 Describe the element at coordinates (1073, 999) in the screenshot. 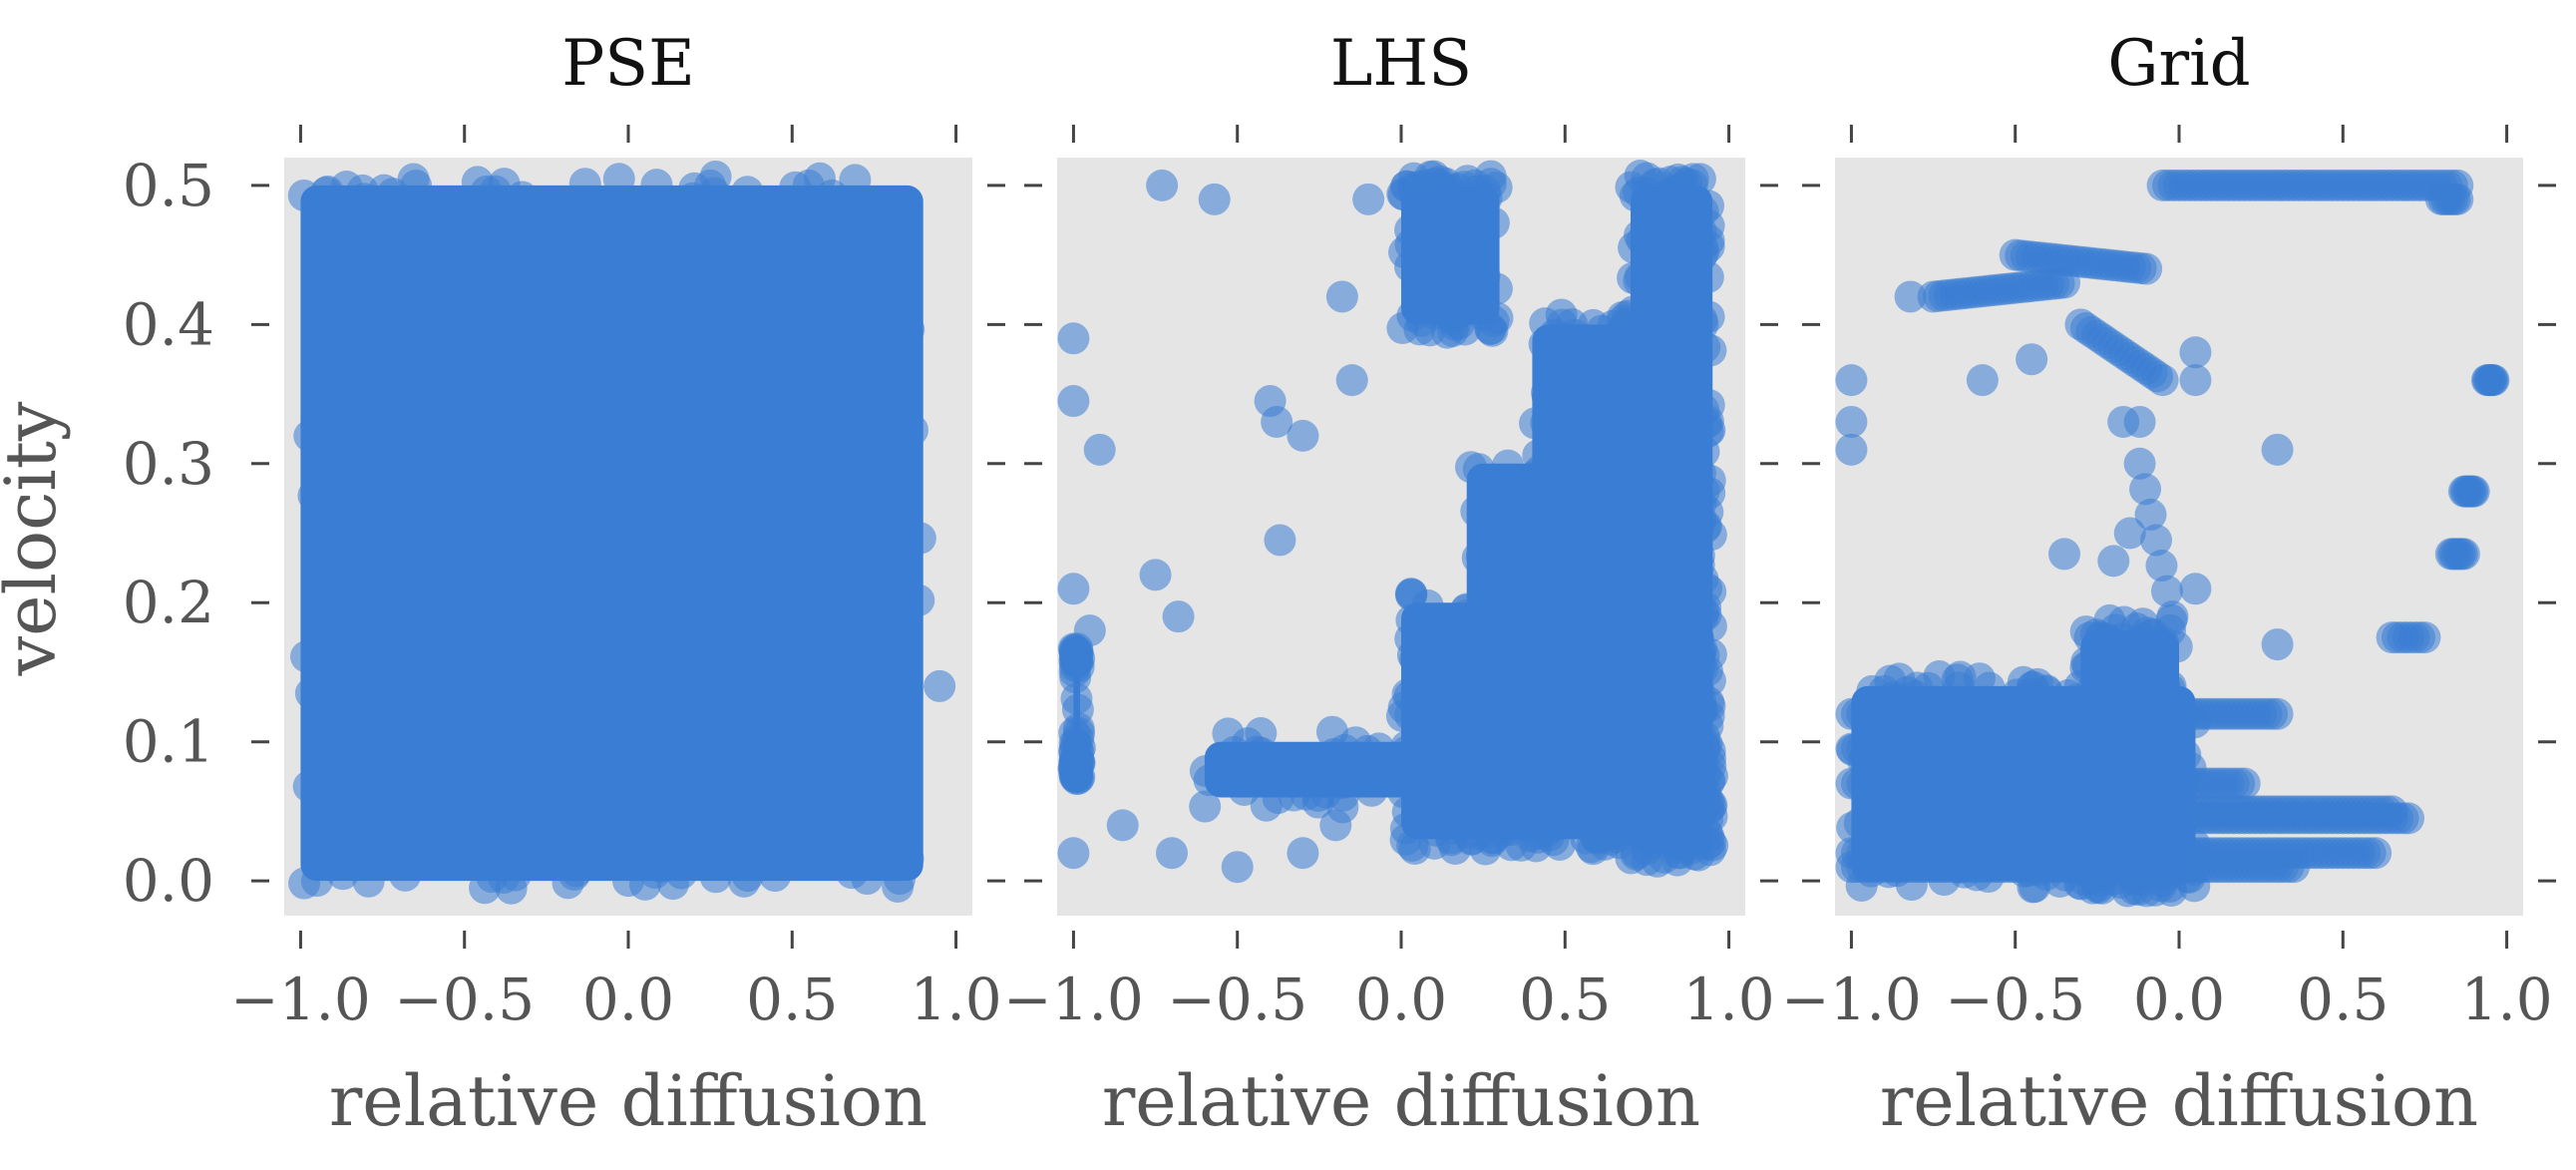

I see `x-tick-label: −1.0` at that location.